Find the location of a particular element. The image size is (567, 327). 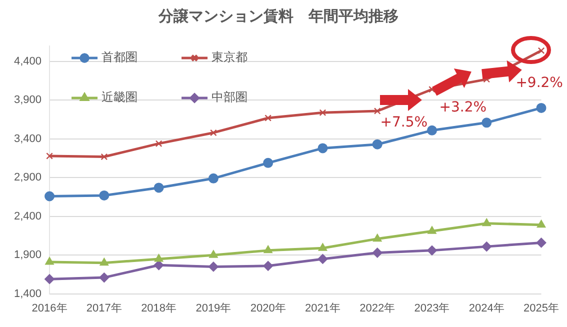

x-tick-label: 2024年 is located at coordinates (486, 308).